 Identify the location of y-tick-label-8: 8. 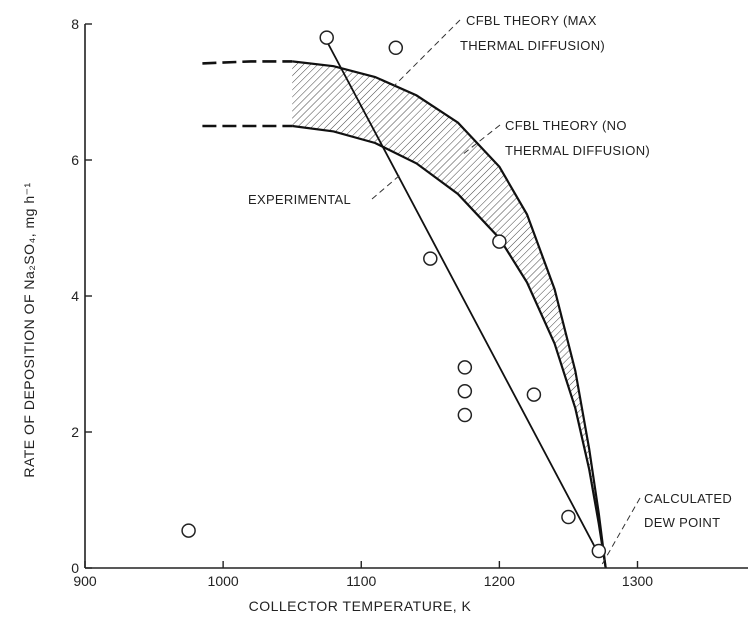
(75, 24).